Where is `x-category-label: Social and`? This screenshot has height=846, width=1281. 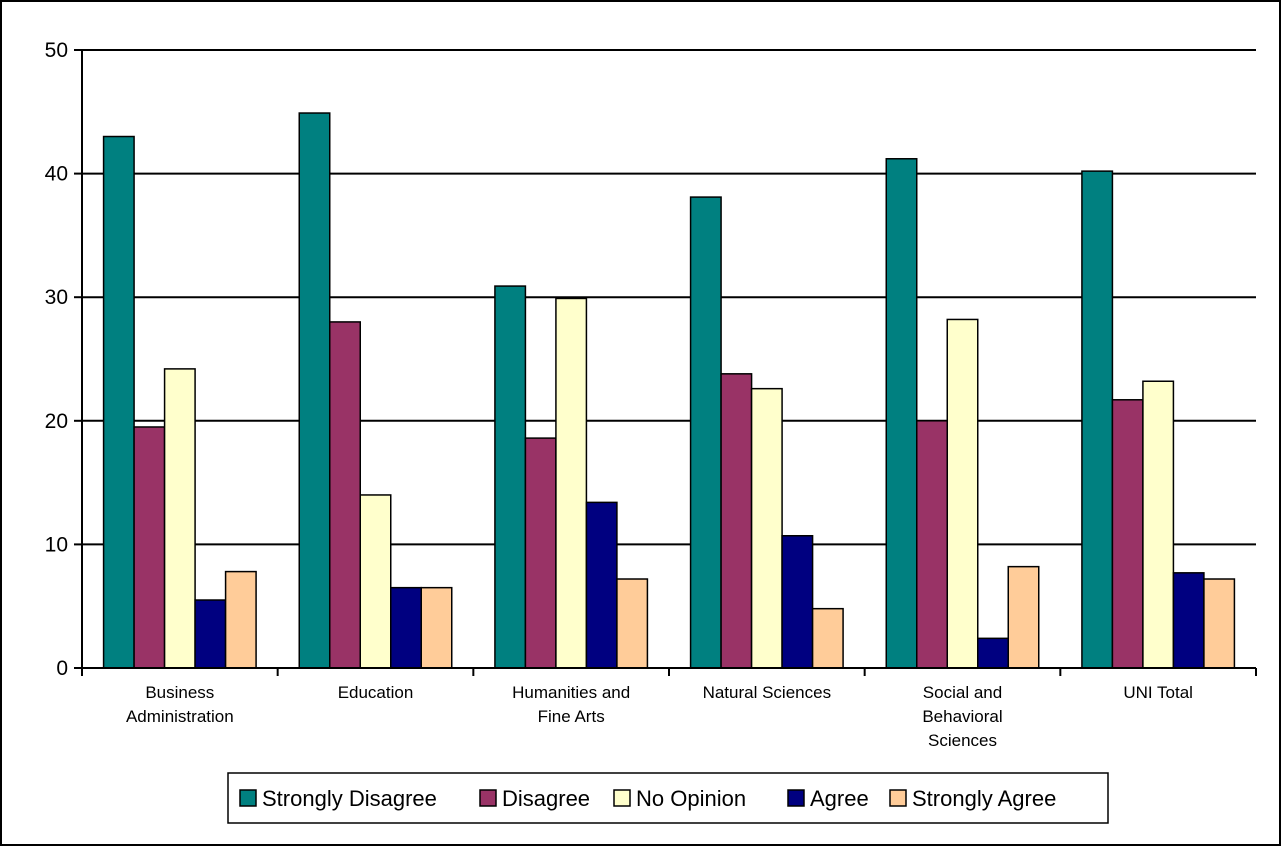
x-category-label: Social and is located at coordinates (962, 692).